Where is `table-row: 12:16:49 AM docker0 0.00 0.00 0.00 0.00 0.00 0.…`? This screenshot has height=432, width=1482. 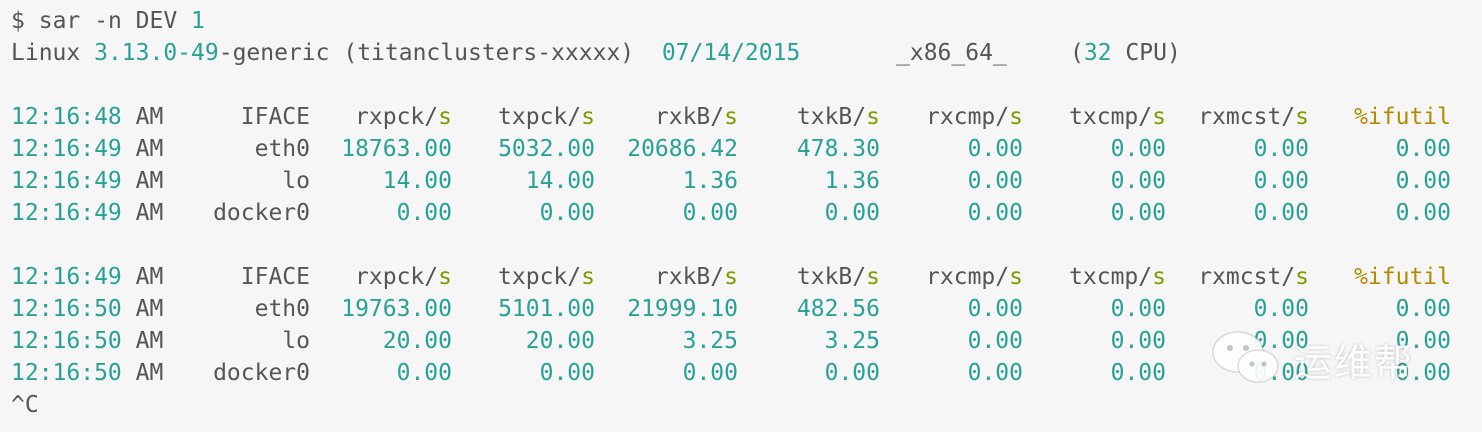
table-row: 12:16:49 AM docker0 0.00 0.00 0.00 0.00 0.00 0.… is located at coordinates (741, 213).